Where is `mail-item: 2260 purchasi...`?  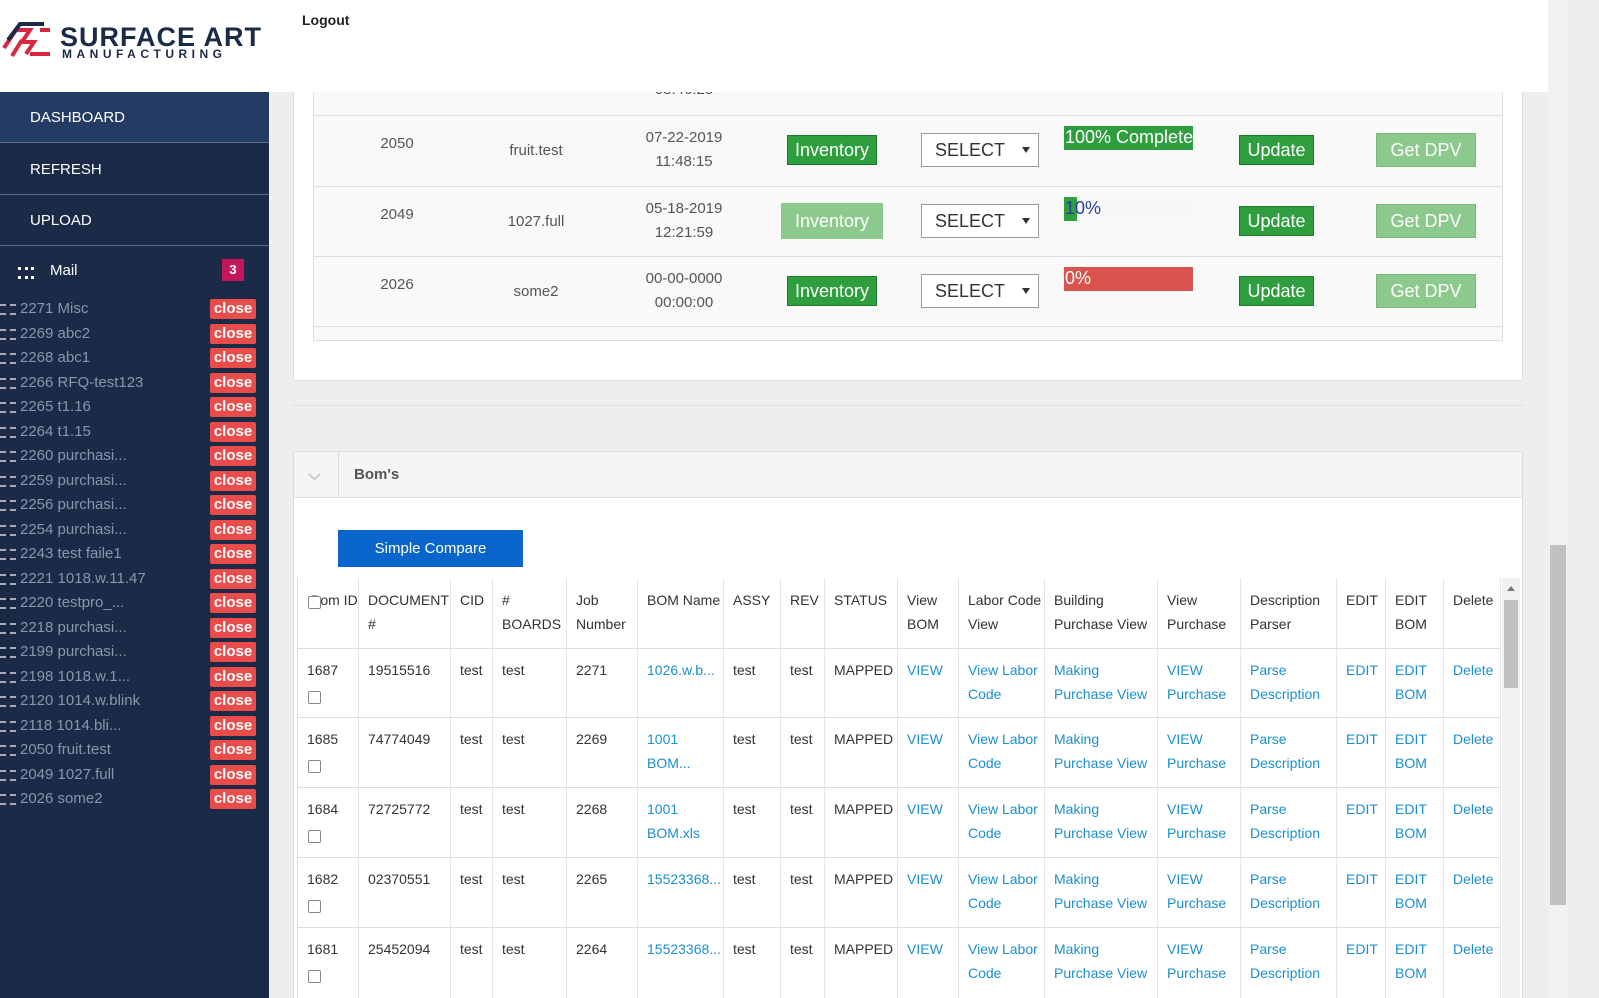
mail-item: 2260 purchasi... is located at coordinates (73, 455).